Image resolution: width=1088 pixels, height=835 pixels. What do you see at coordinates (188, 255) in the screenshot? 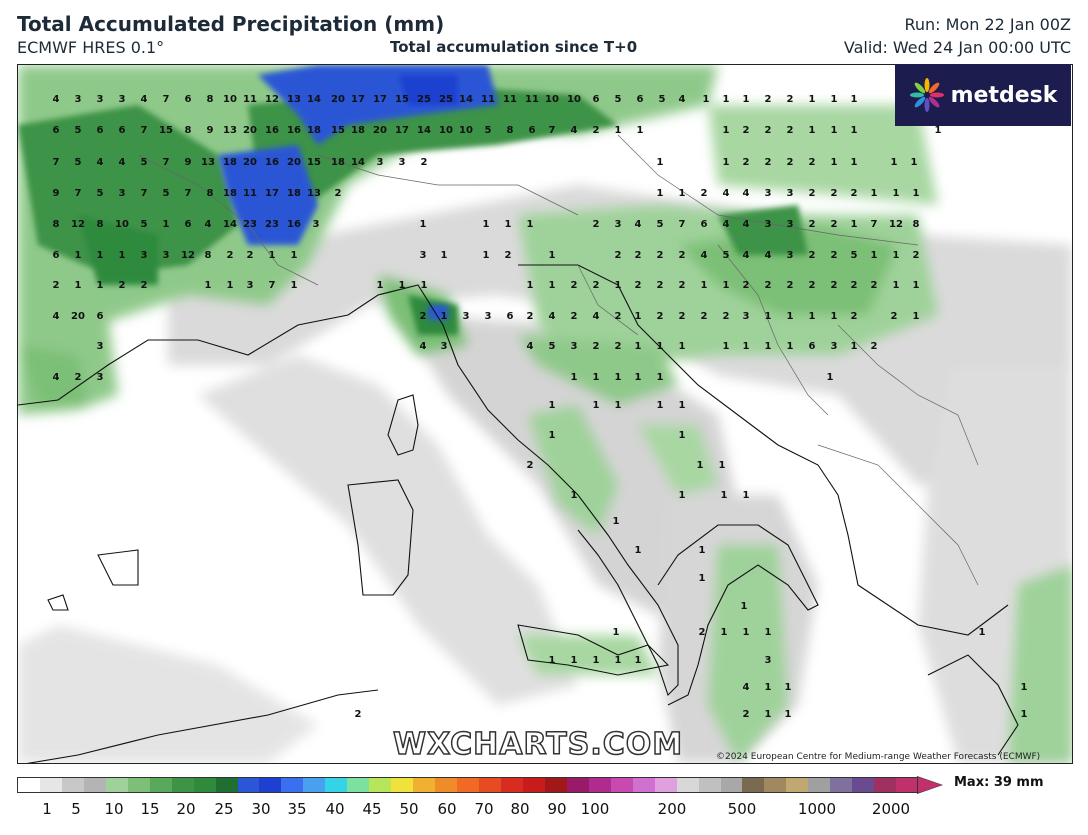
I see `precip-value-label: 12` at bounding box center [188, 255].